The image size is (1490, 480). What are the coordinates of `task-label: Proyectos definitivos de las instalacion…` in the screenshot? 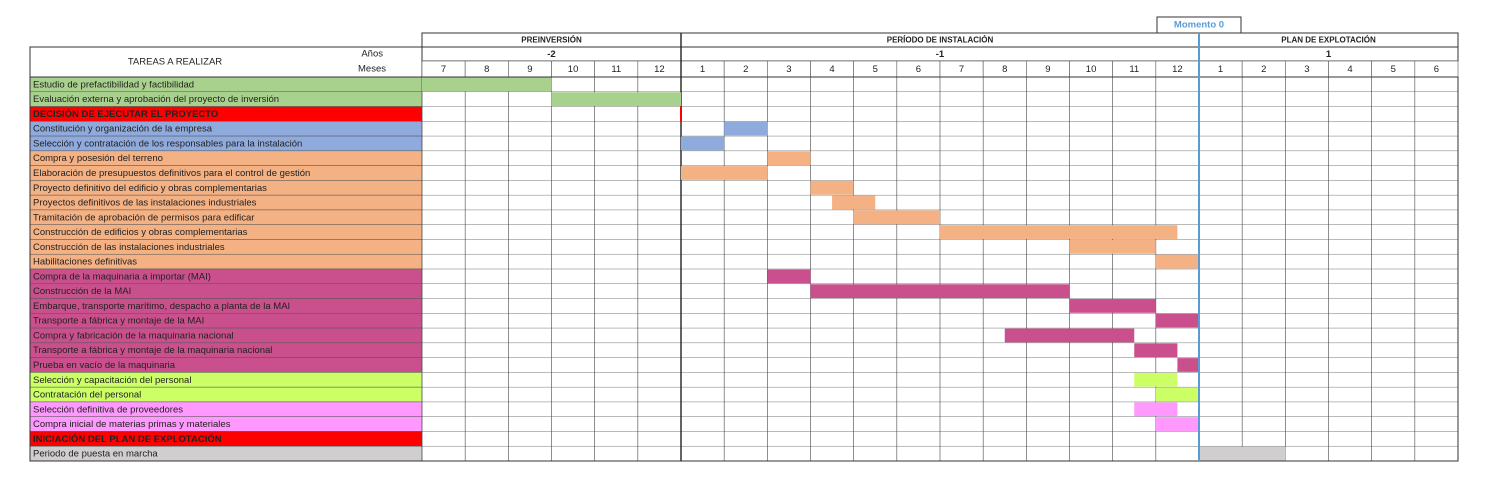 It's located at (145, 203).